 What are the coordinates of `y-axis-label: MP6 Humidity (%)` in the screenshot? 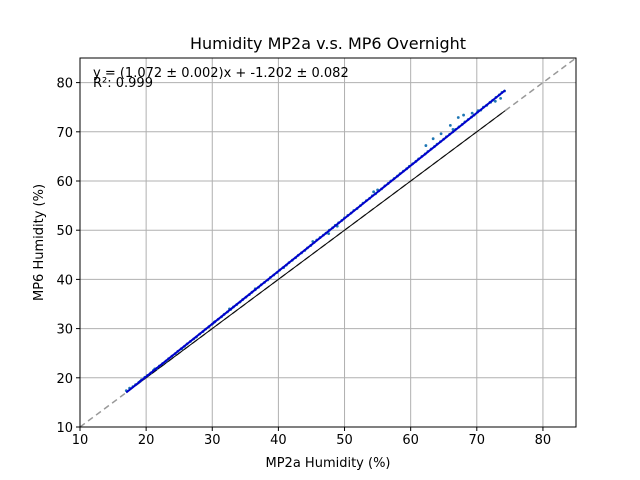 It's located at (39, 242).